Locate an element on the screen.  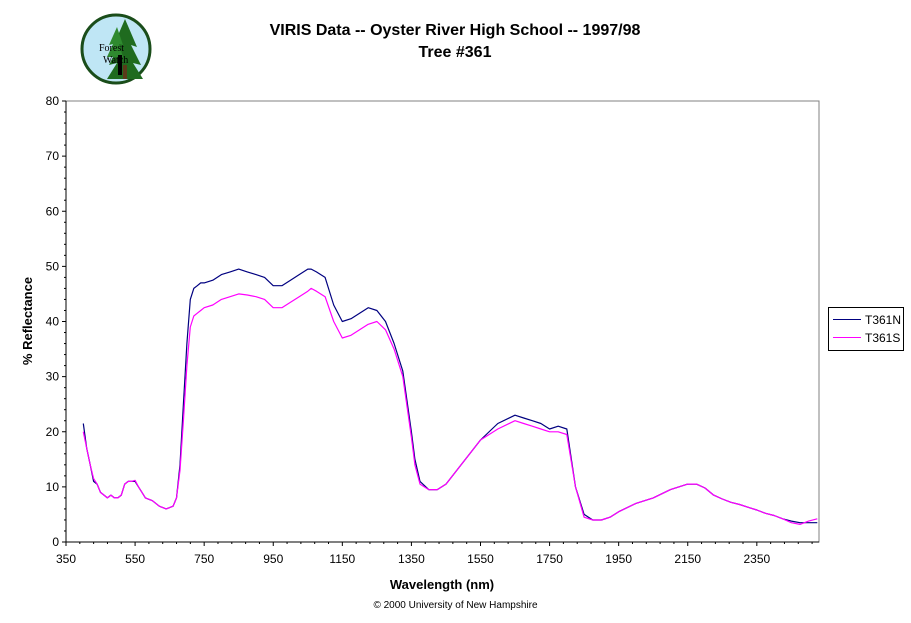
x-axis-label: Wavelength (nm) is located at coordinates (442, 584).